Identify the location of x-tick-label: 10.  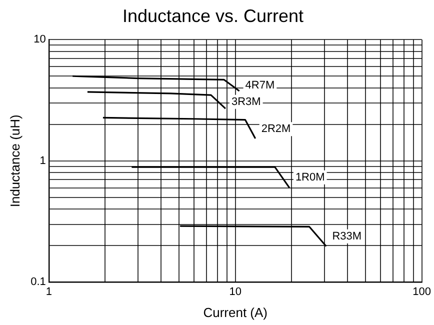
(235, 292).